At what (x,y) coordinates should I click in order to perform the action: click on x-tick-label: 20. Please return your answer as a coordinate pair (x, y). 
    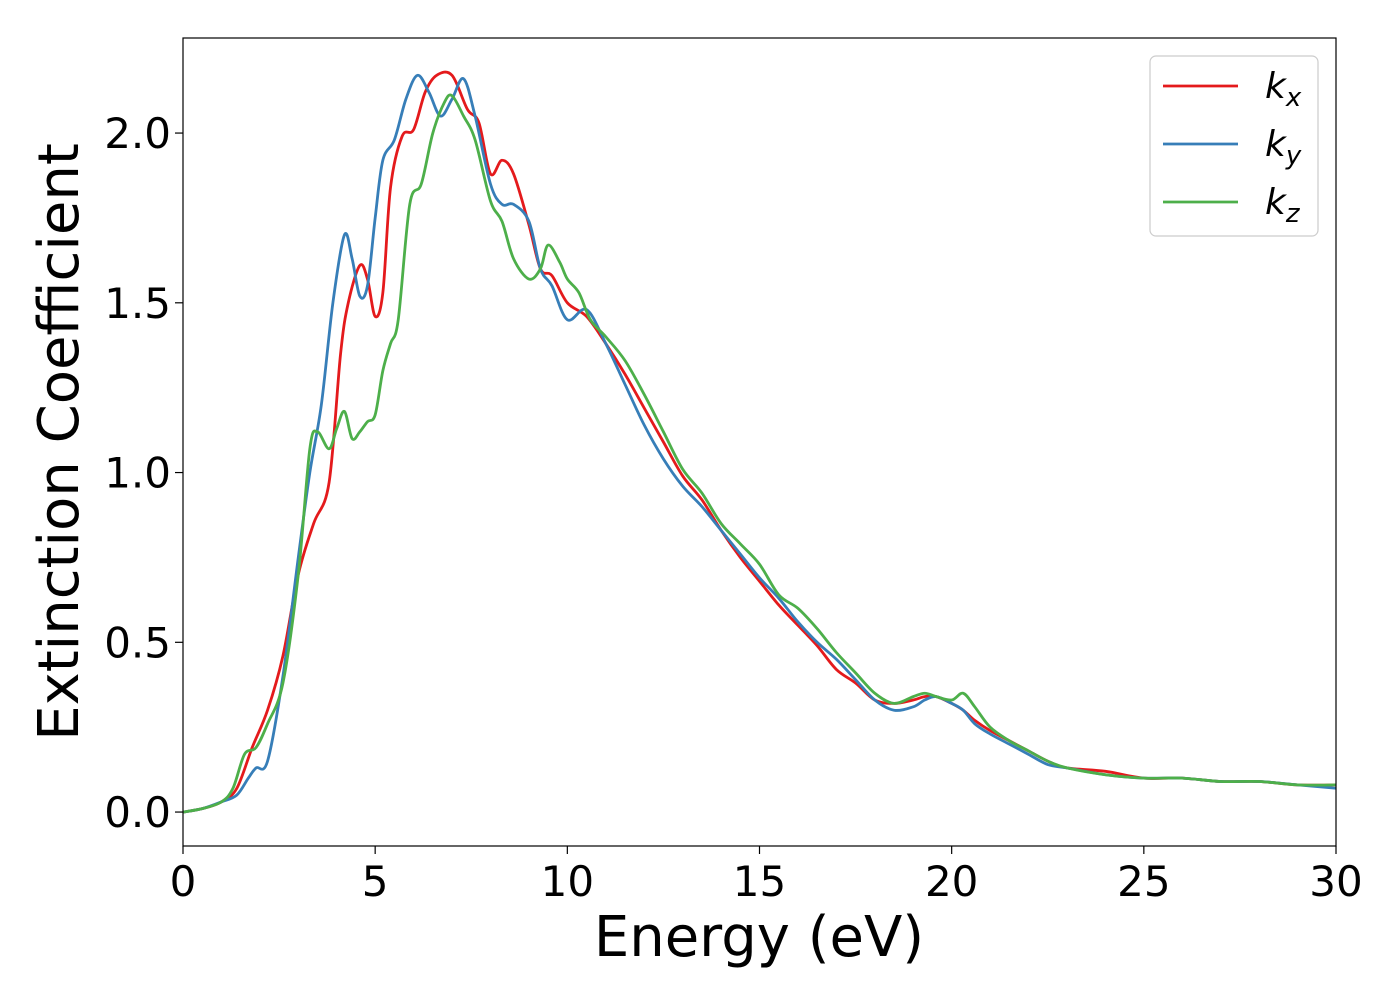
    Looking at the image, I should click on (951, 881).